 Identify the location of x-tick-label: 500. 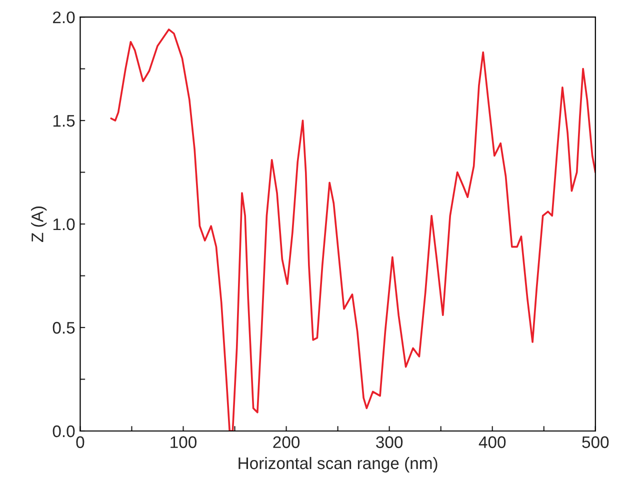
(595, 442).